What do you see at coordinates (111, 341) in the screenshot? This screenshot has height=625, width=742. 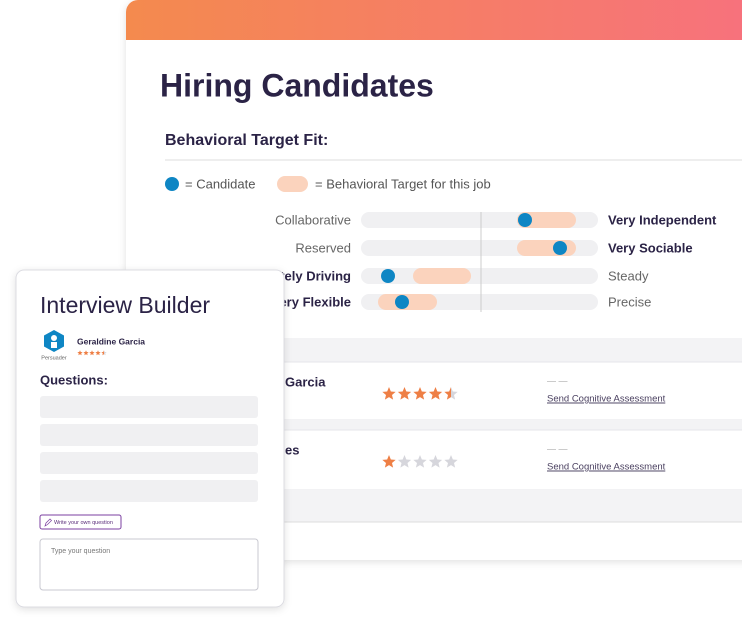 I see `candidate-name: Geraldine Garcia` at bounding box center [111, 341].